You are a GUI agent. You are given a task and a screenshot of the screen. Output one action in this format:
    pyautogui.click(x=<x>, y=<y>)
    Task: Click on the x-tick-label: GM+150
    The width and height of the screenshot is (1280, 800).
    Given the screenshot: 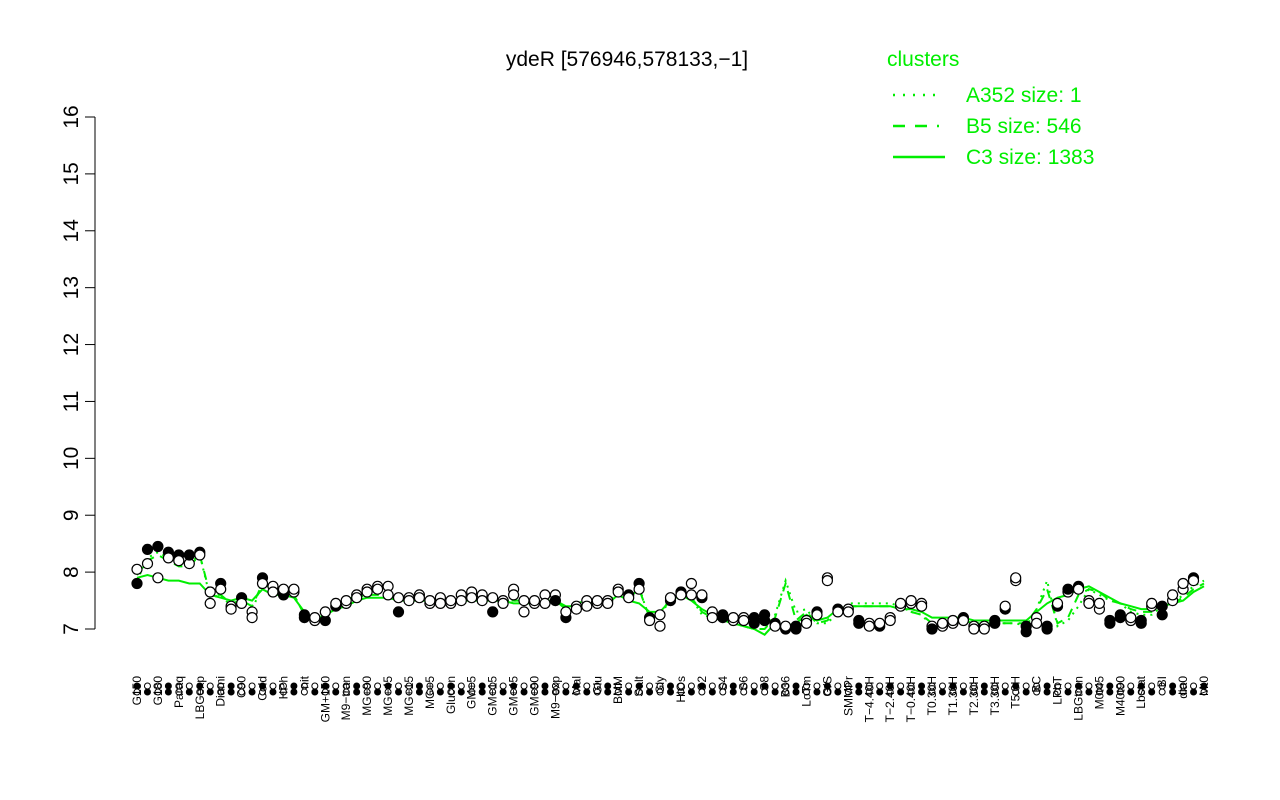 What is the action you would take?
    pyautogui.click(x=325, y=699)
    